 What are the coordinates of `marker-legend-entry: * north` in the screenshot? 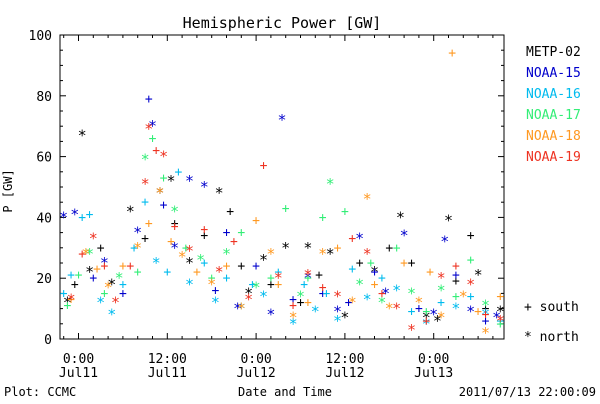 It's located at (551, 337).